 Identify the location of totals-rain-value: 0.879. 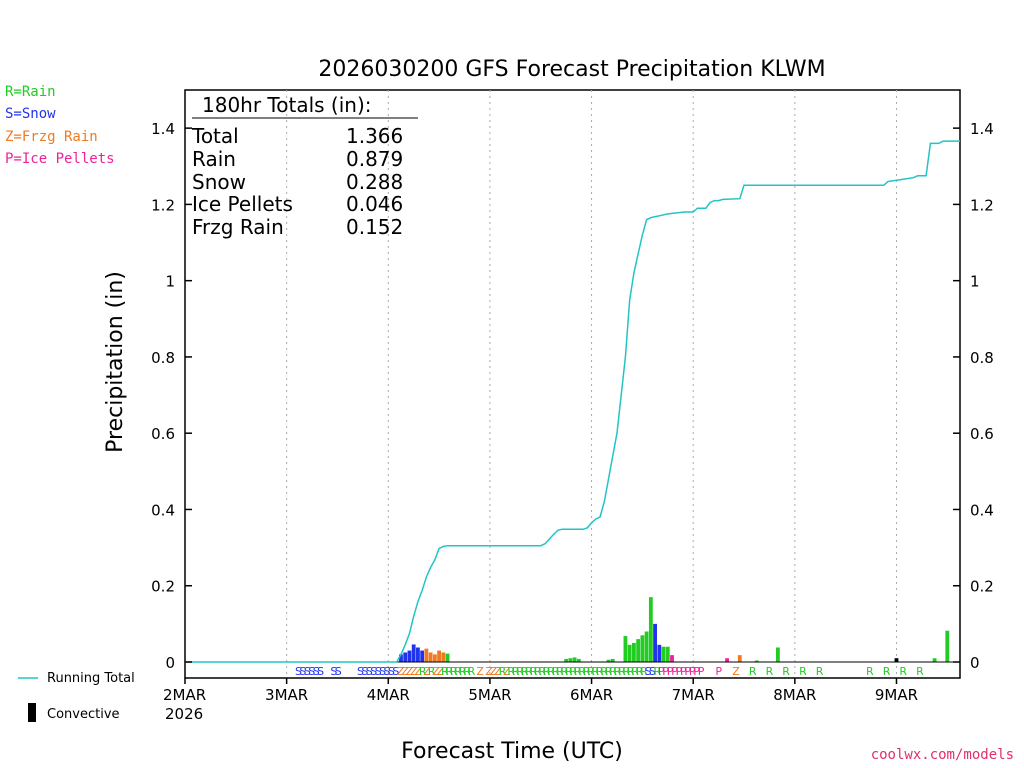
(374, 159).